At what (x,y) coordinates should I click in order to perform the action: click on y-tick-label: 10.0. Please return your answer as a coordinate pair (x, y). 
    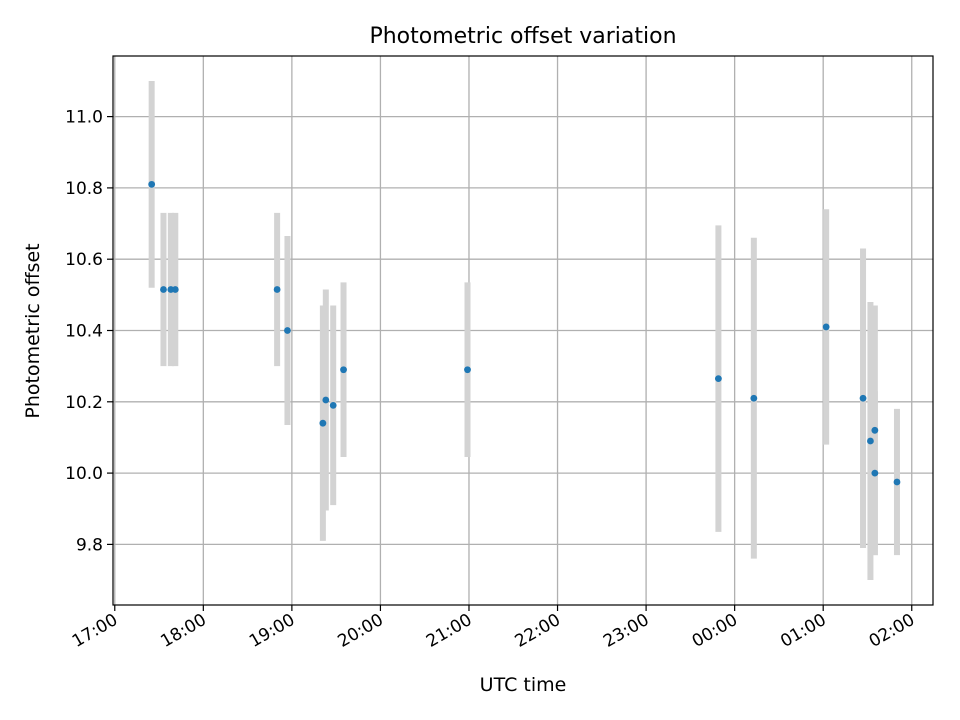
    Looking at the image, I should click on (84, 474).